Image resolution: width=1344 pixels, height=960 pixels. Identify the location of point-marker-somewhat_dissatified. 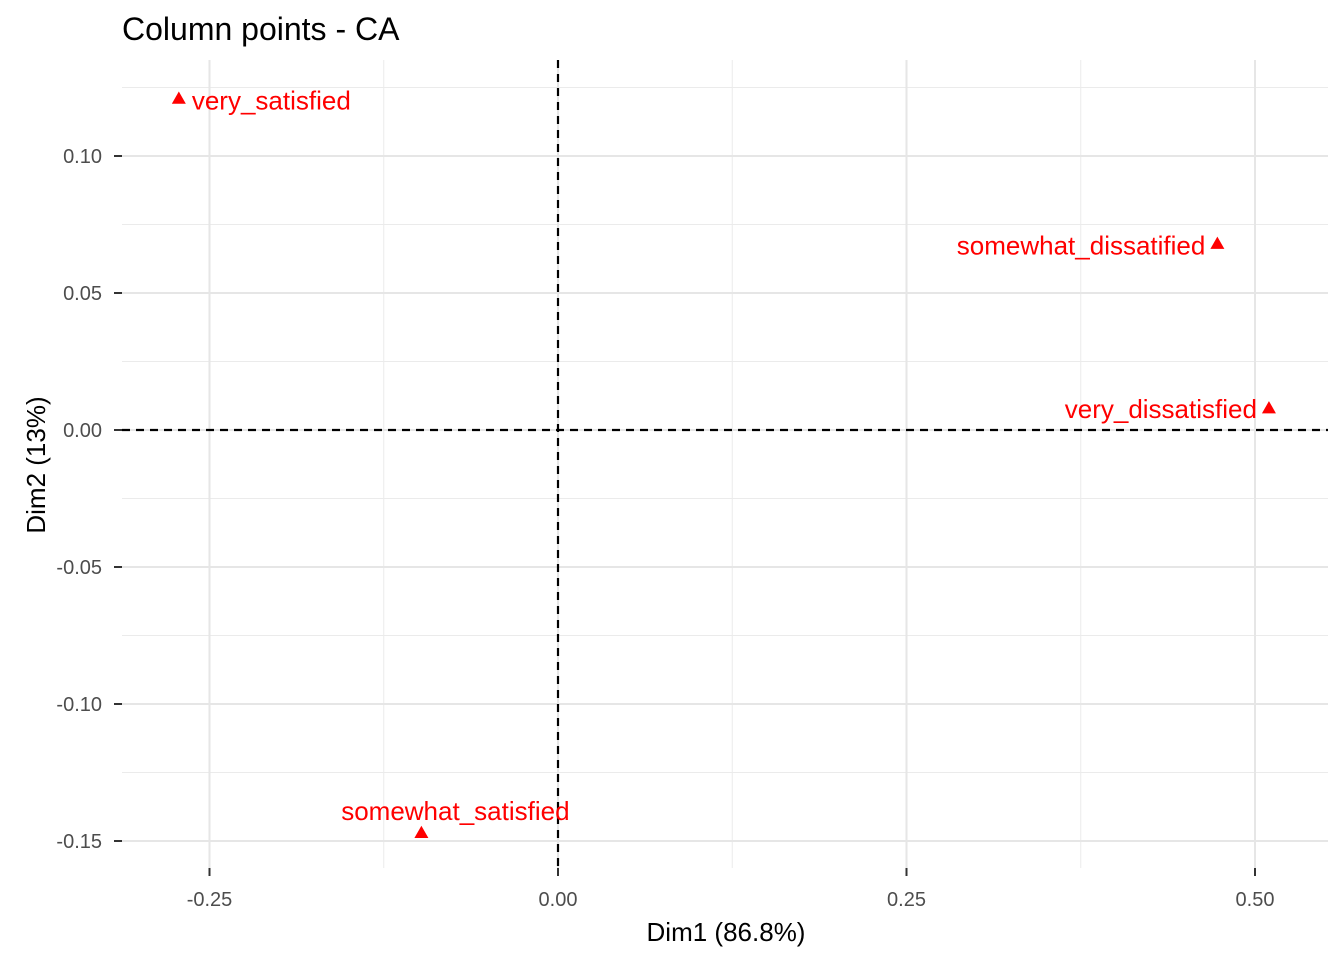
(1217, 242).